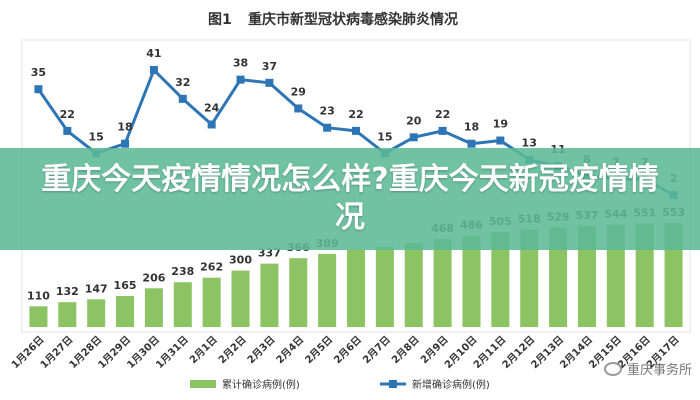 This screenshot has width=700, height=400. What do you see at coordinates (659, 370) in the screenshot?
I see `watermark-text: 重庆事务所` at bounding box center [659, 370].